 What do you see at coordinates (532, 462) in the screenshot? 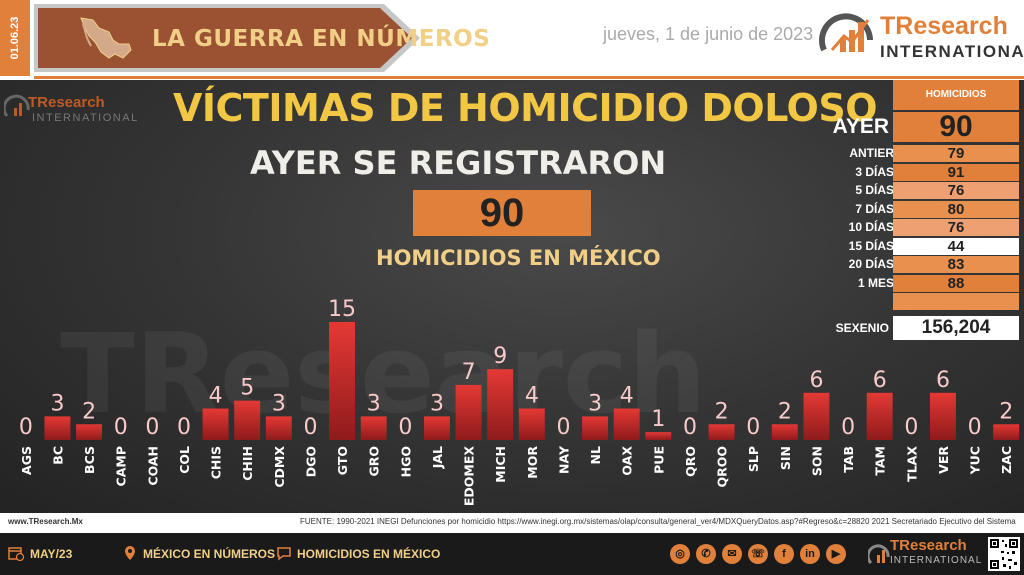
I see `category-label: MOR` at bounding box center [532, 462].